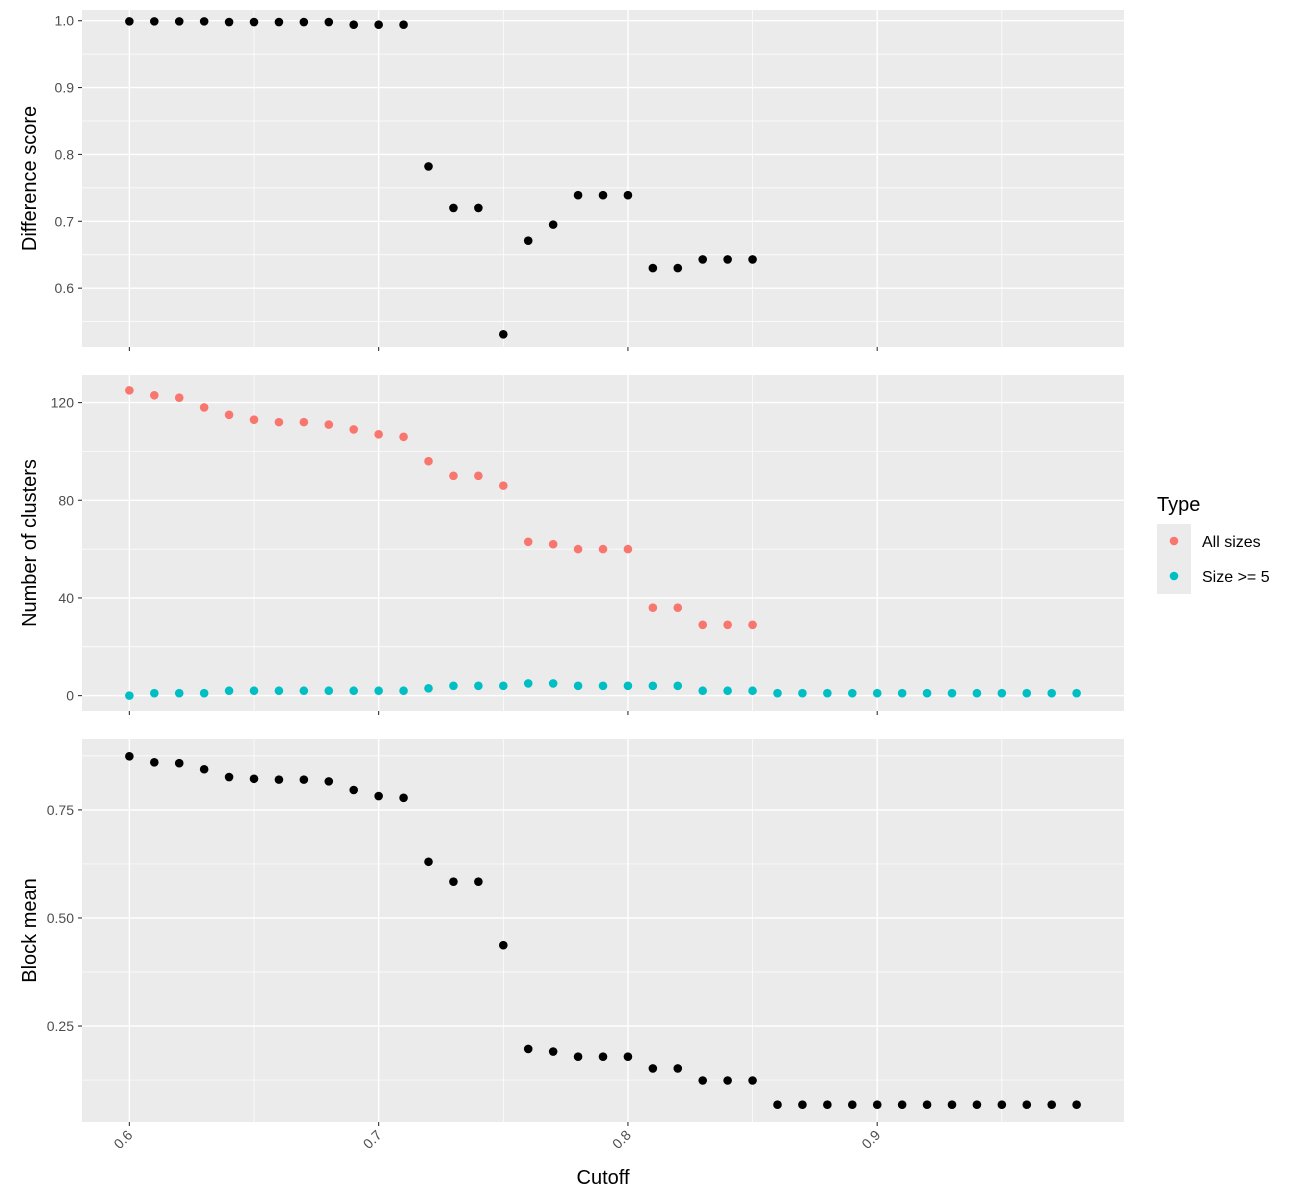  What do you see at coordinates (621, 1139) in the screenshot?
I see `x-tick-label: 0.8` at bounding box center [621, 1139].